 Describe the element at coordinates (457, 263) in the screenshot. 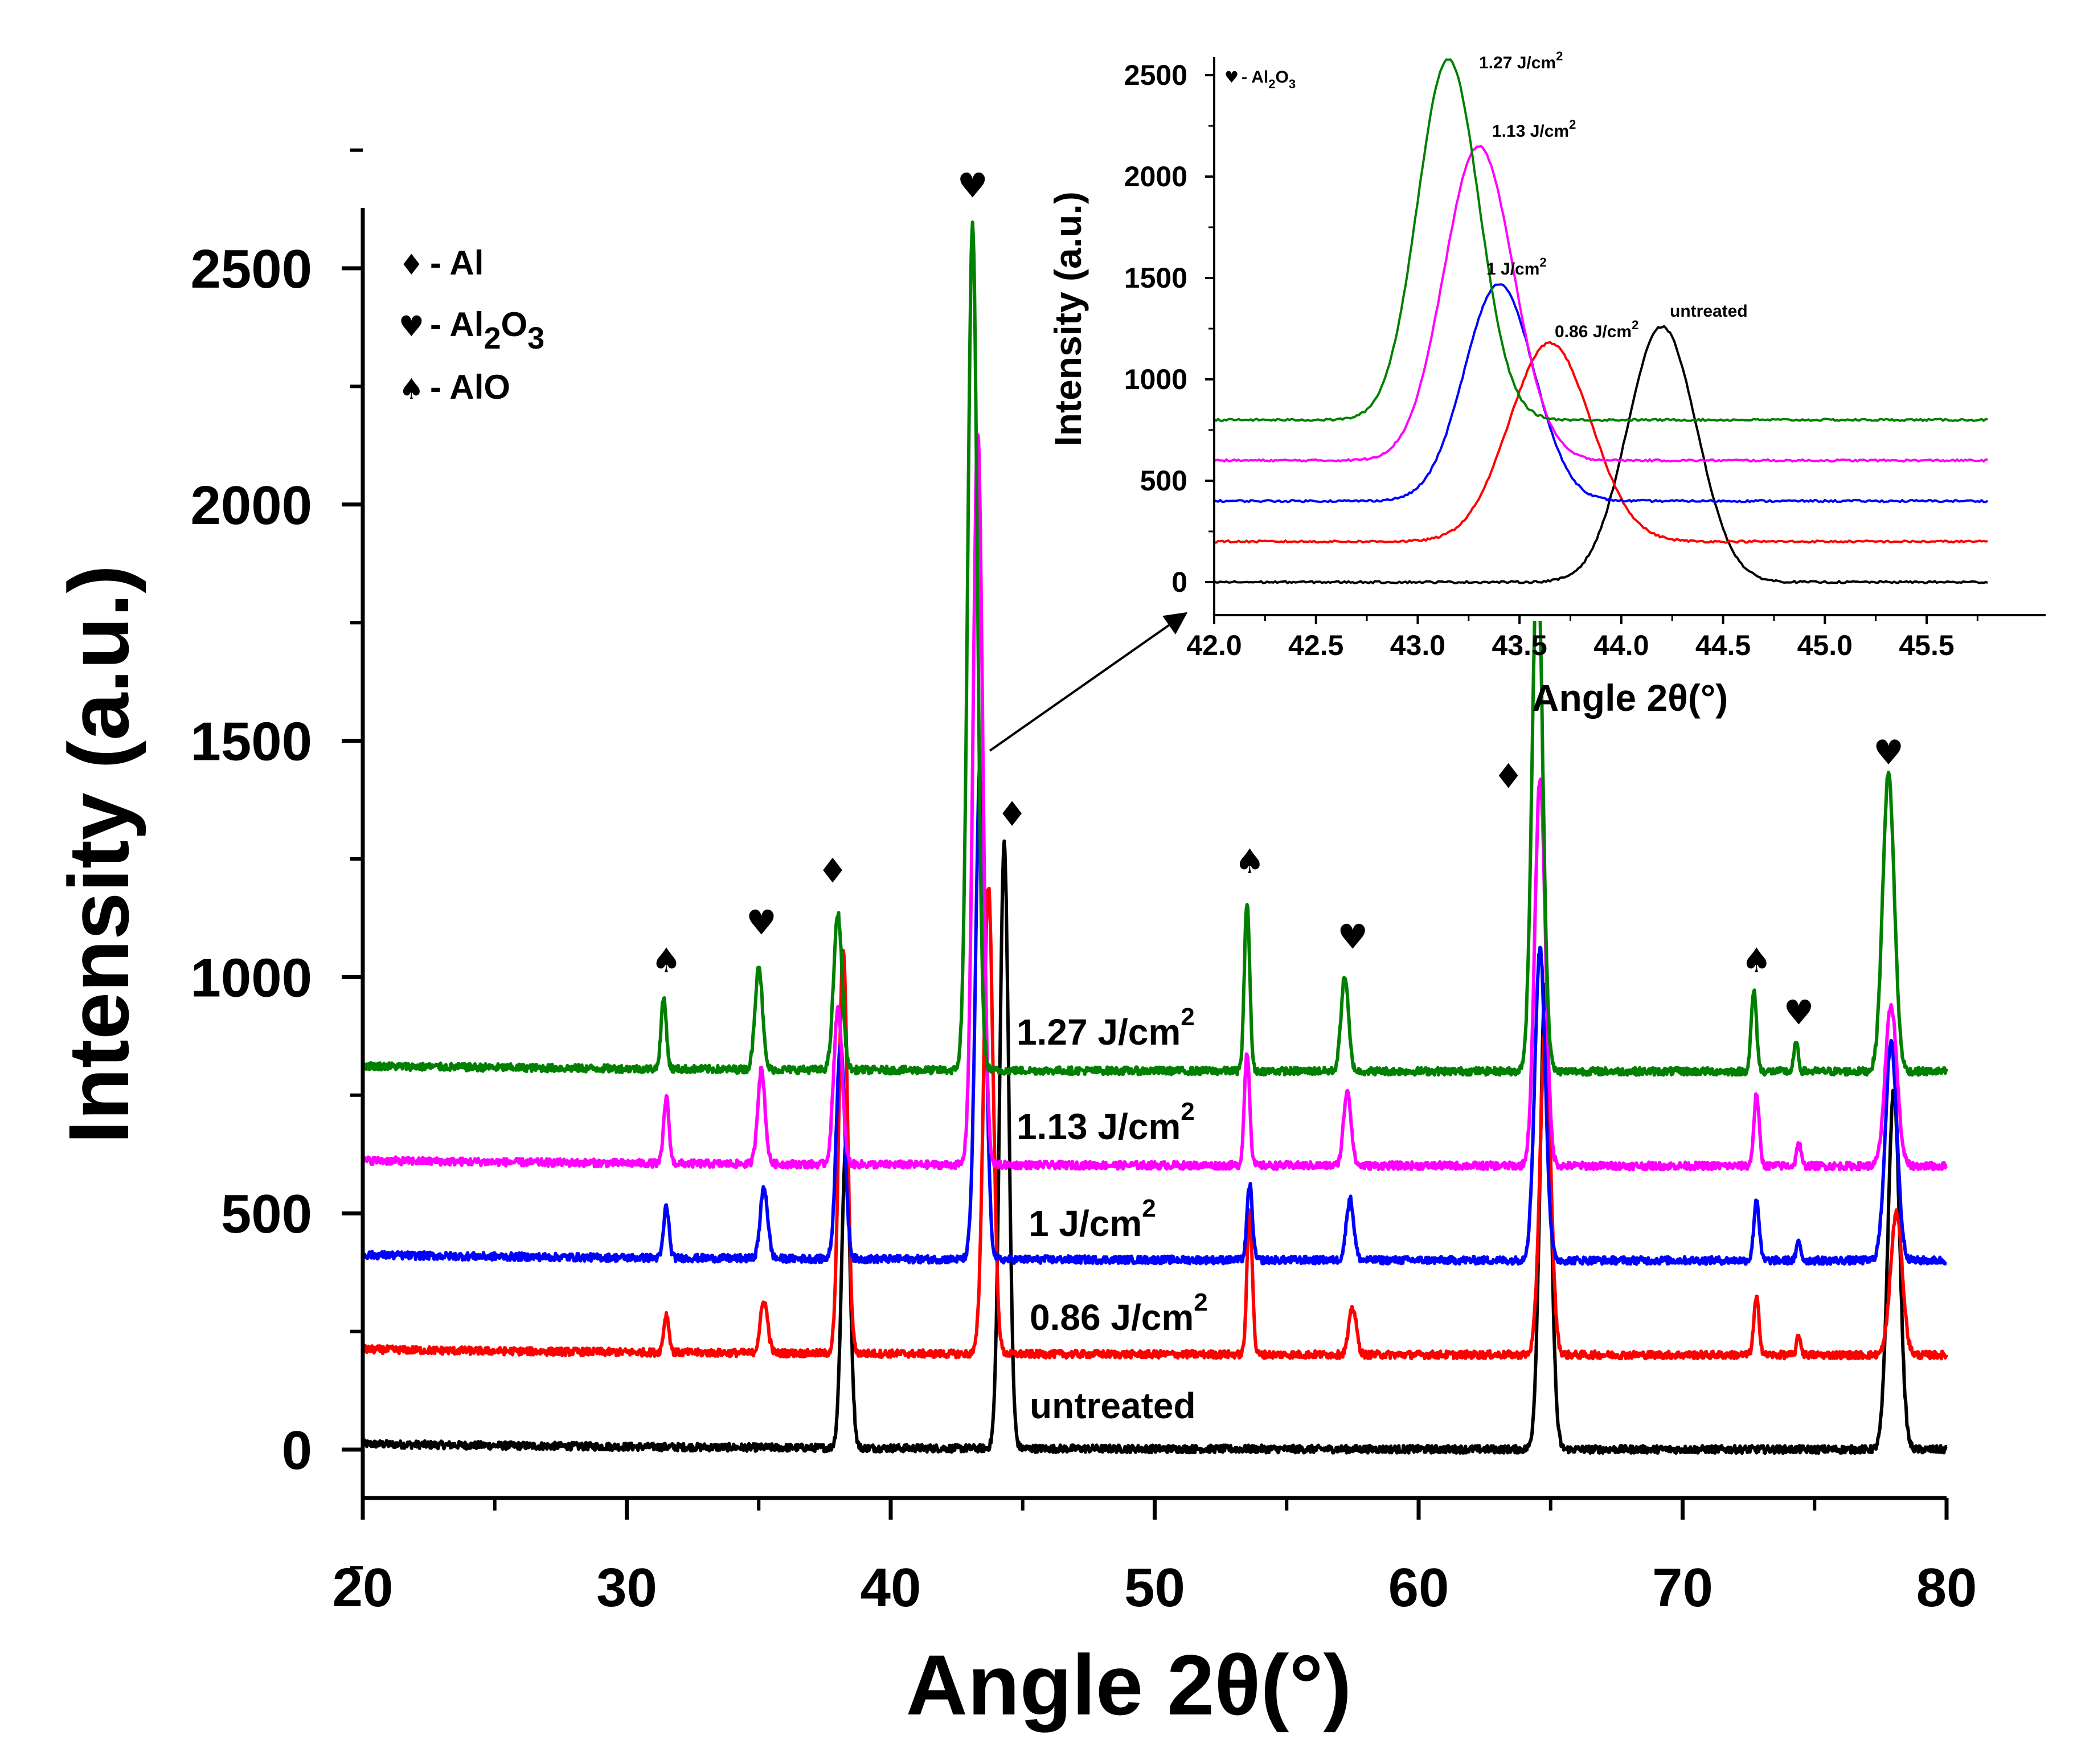

I see `legend-al-label: - Al` at that location.